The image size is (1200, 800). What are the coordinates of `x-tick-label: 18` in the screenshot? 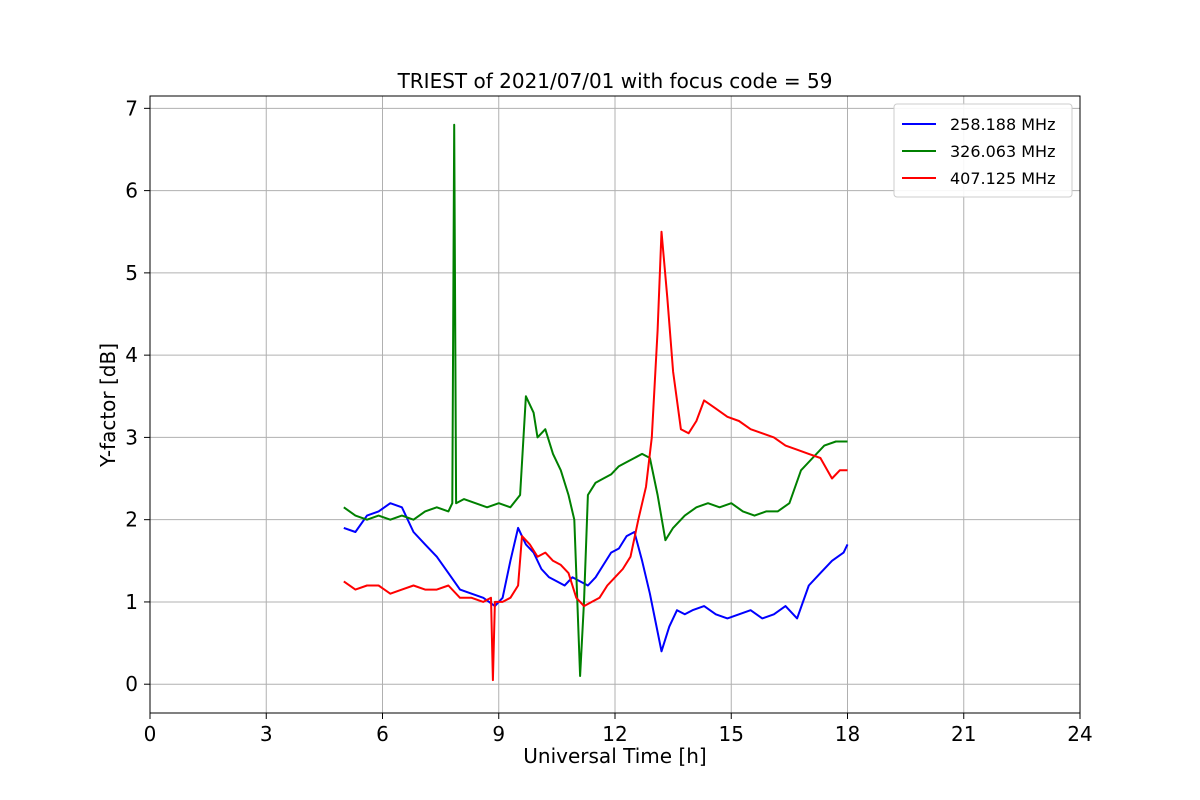 It's located at (847, 734).